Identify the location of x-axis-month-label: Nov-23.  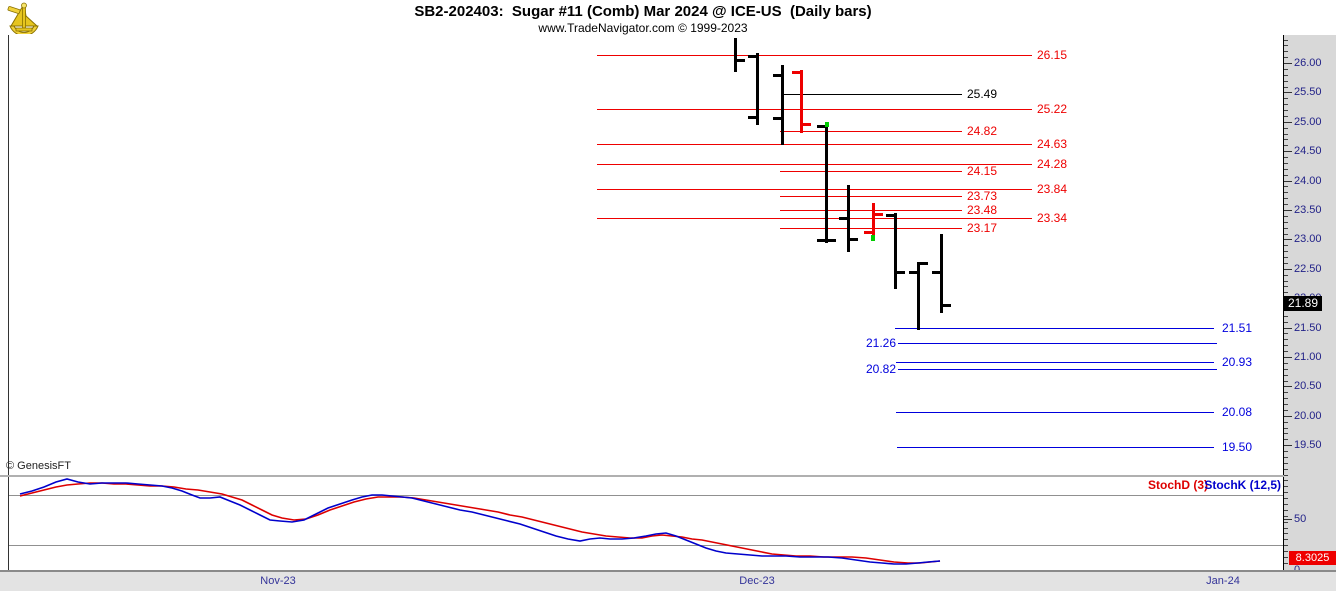
(278, 581).